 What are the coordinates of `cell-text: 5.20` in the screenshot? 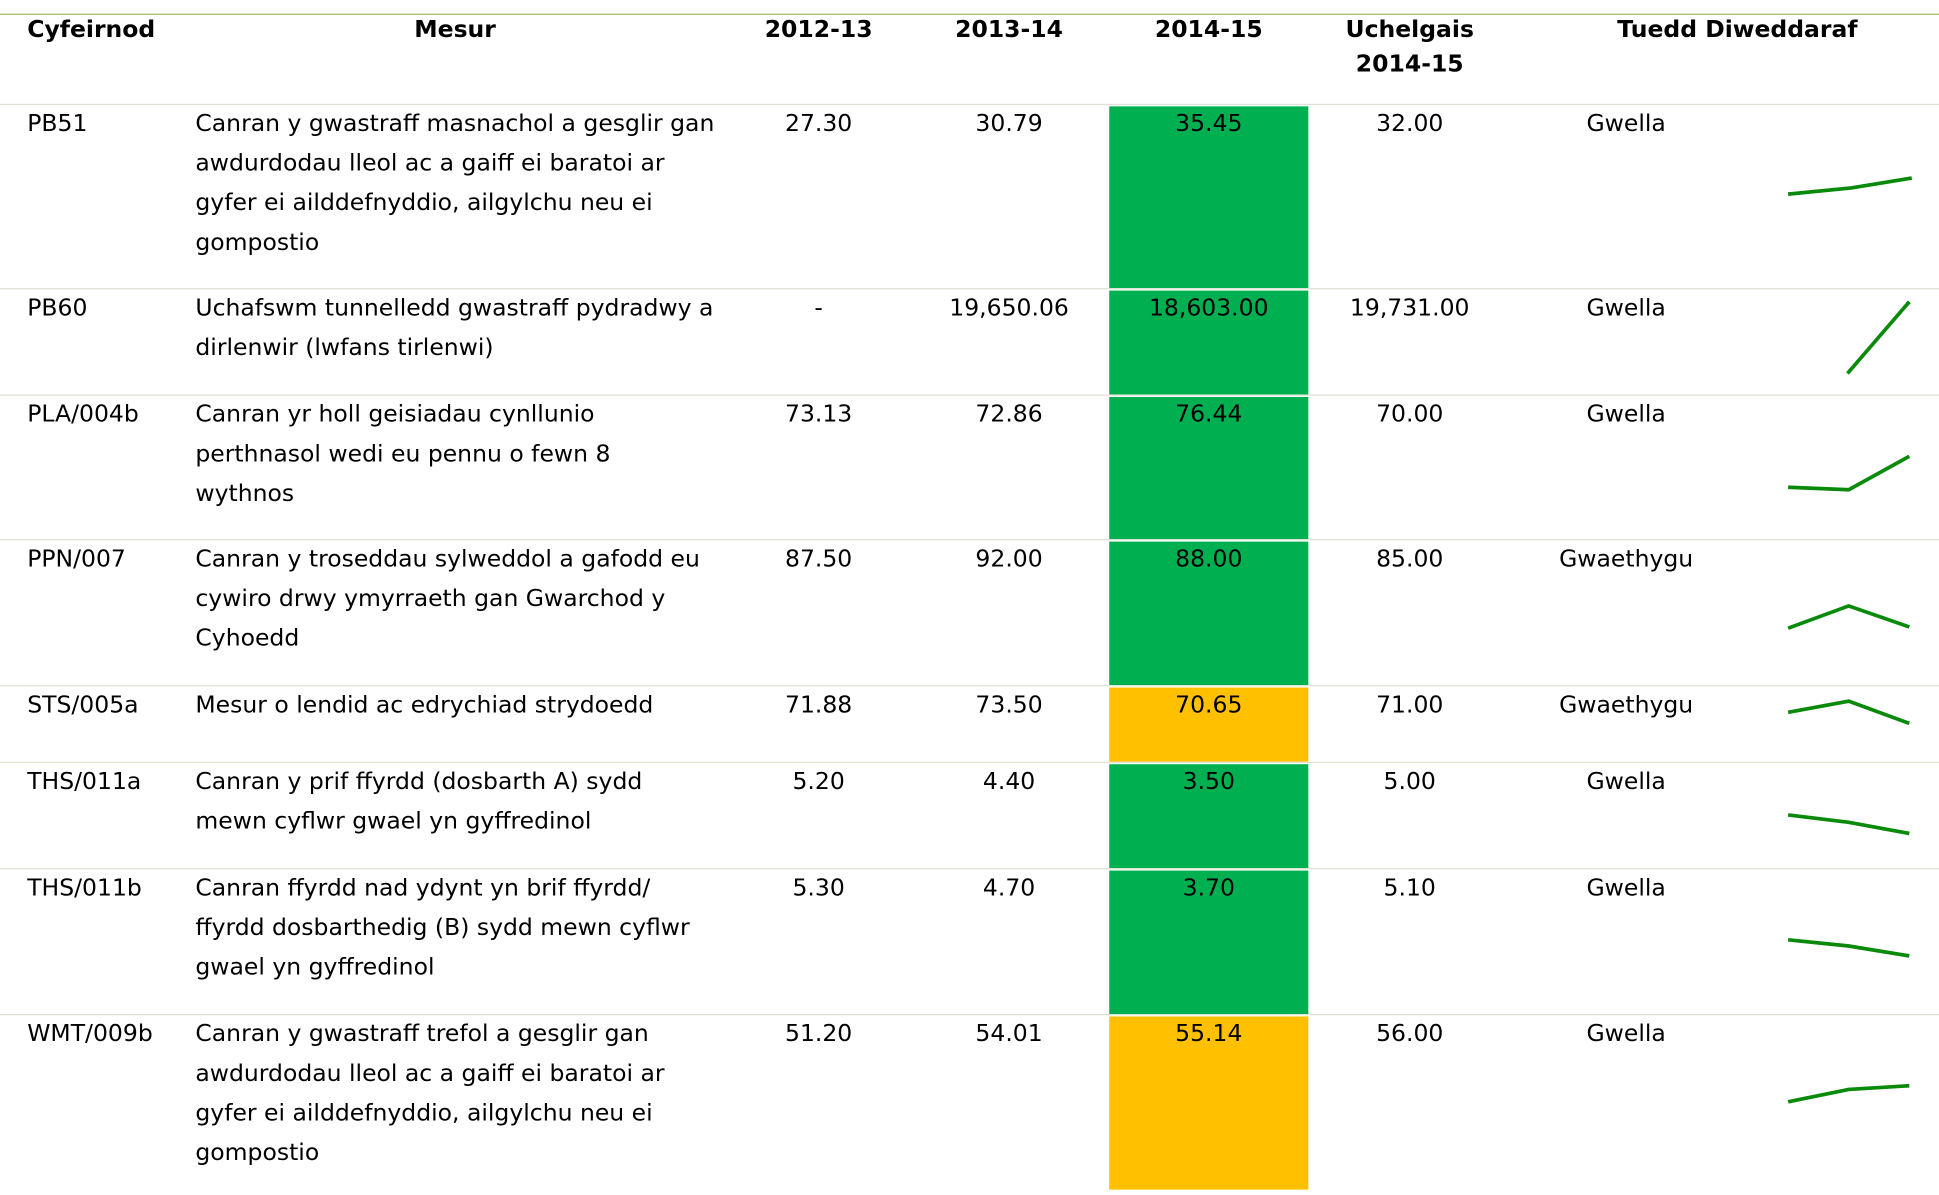 It's located at (818, 781).